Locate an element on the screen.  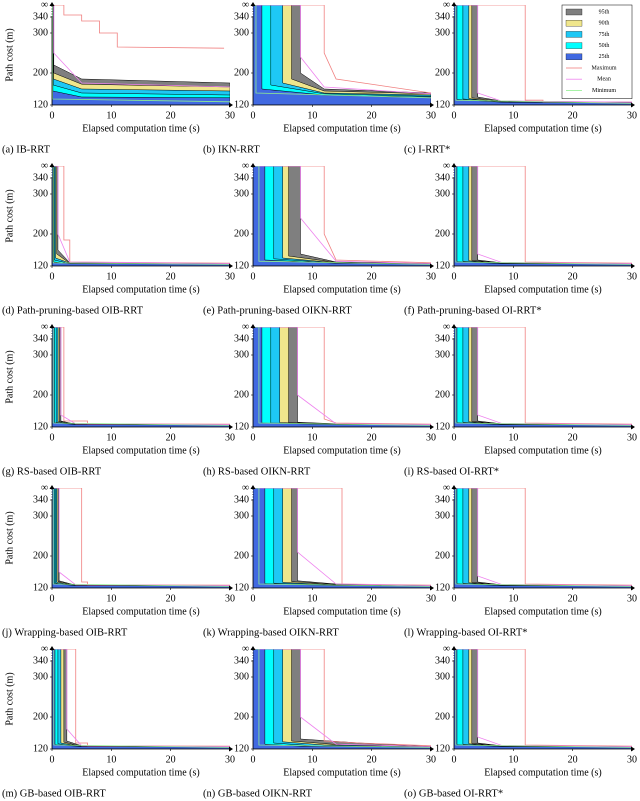
legend-swatch is located at coordinates (574, 56).